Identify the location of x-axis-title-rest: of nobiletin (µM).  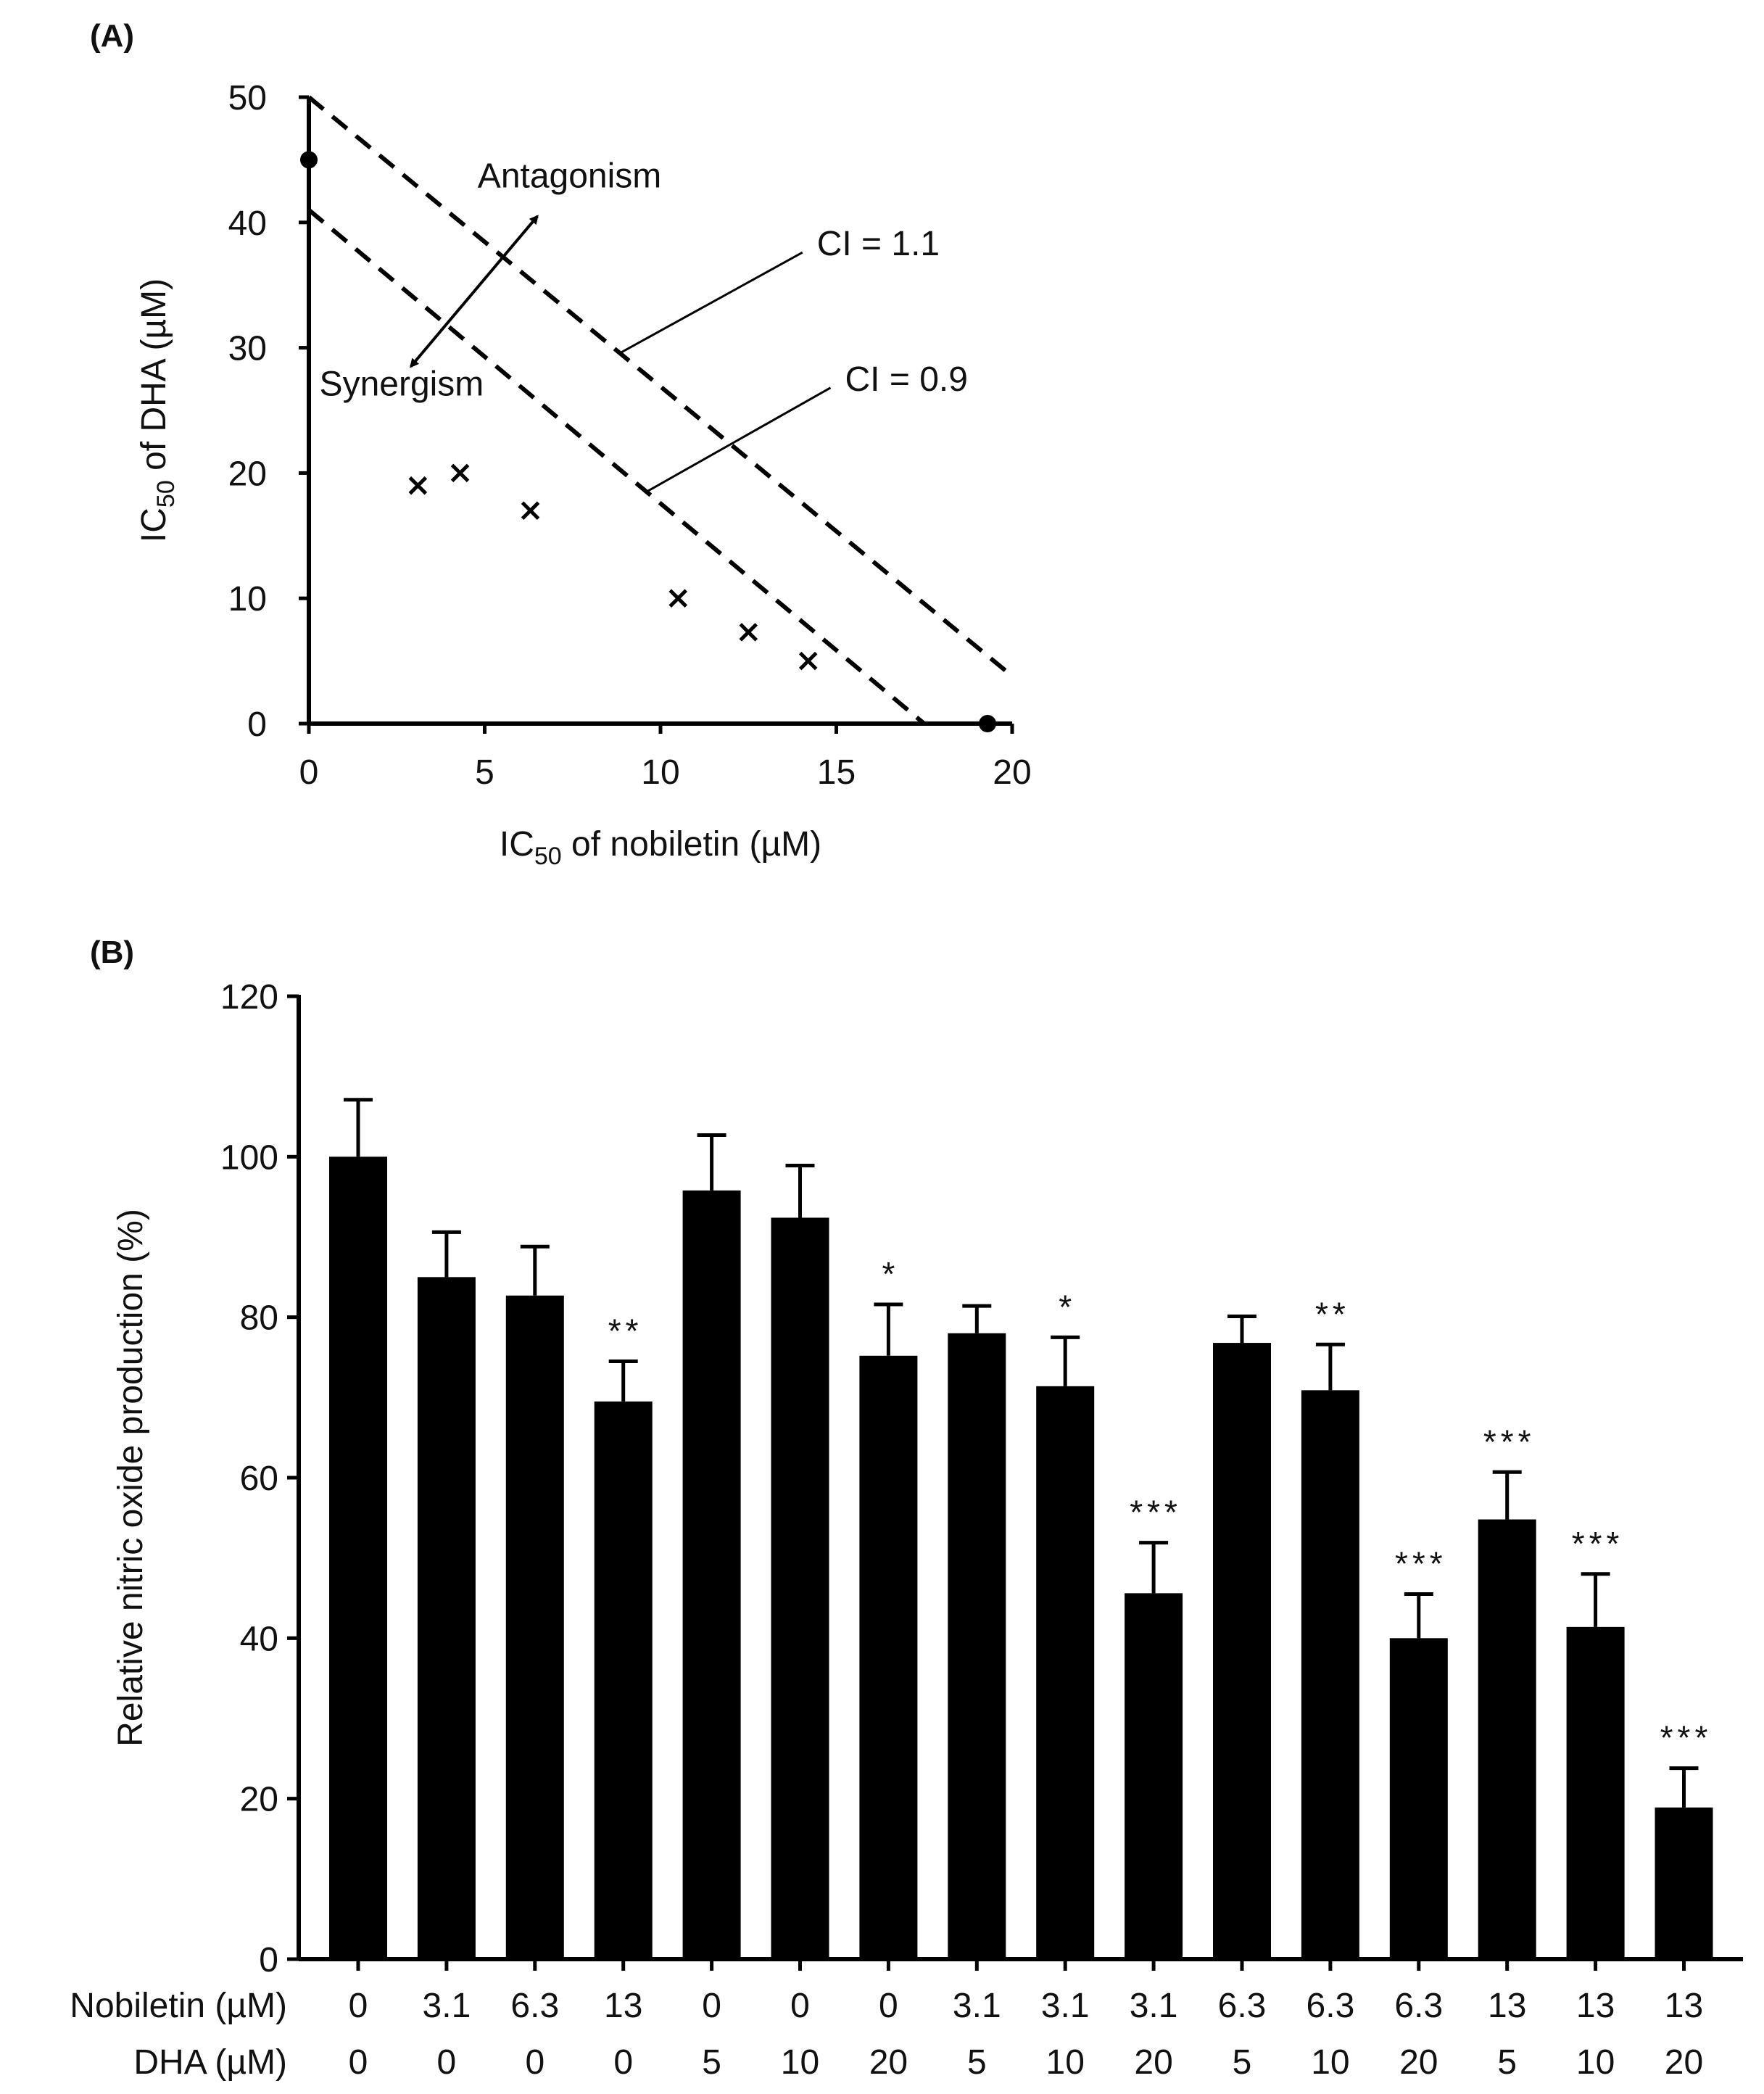
(691, 845).